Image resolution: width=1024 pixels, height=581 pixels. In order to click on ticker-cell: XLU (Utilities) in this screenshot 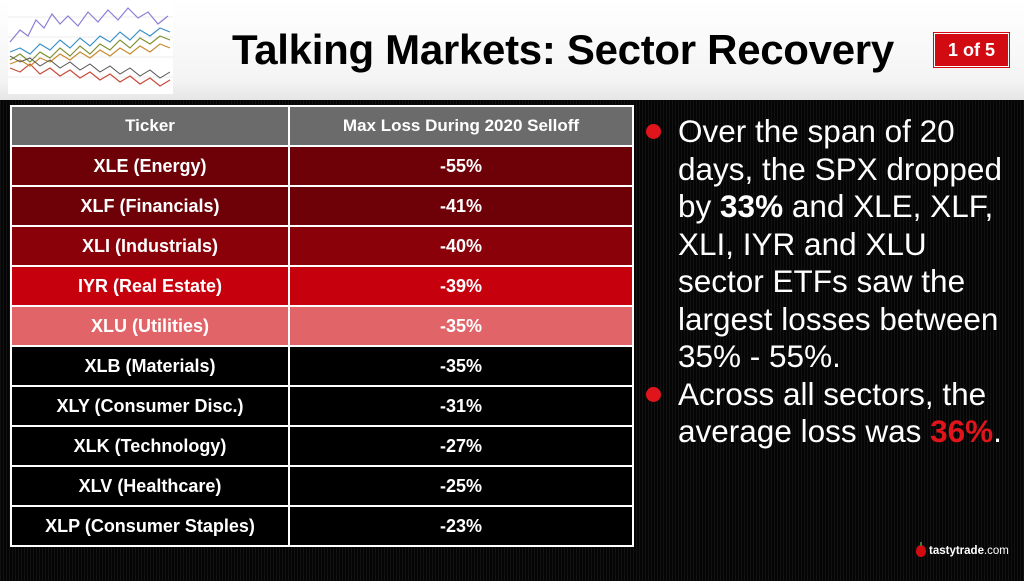, I will do `click(150, 326)`.